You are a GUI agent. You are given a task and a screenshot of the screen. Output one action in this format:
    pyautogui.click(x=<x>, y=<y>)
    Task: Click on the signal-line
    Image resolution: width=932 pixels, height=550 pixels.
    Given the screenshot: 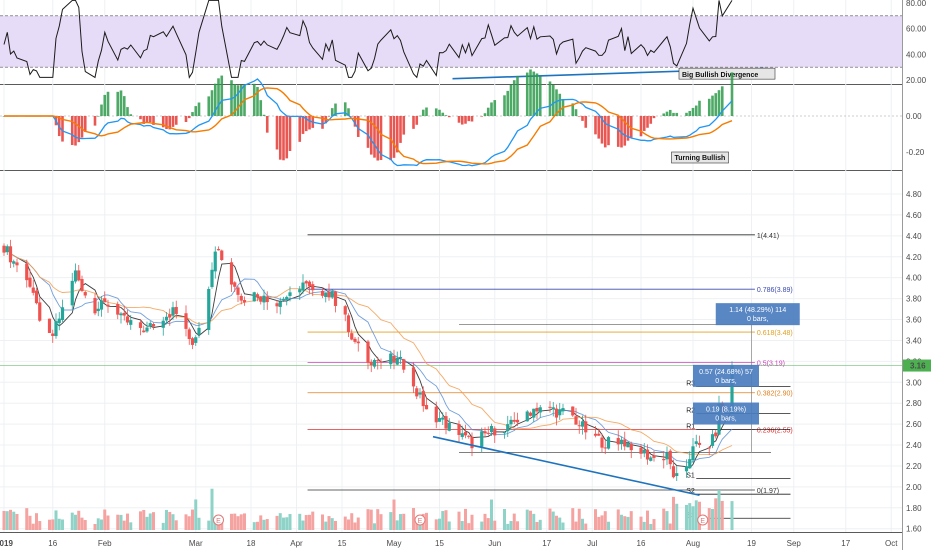 What is the action you would take?
    pyautogui.click(x=368, y=126)
    